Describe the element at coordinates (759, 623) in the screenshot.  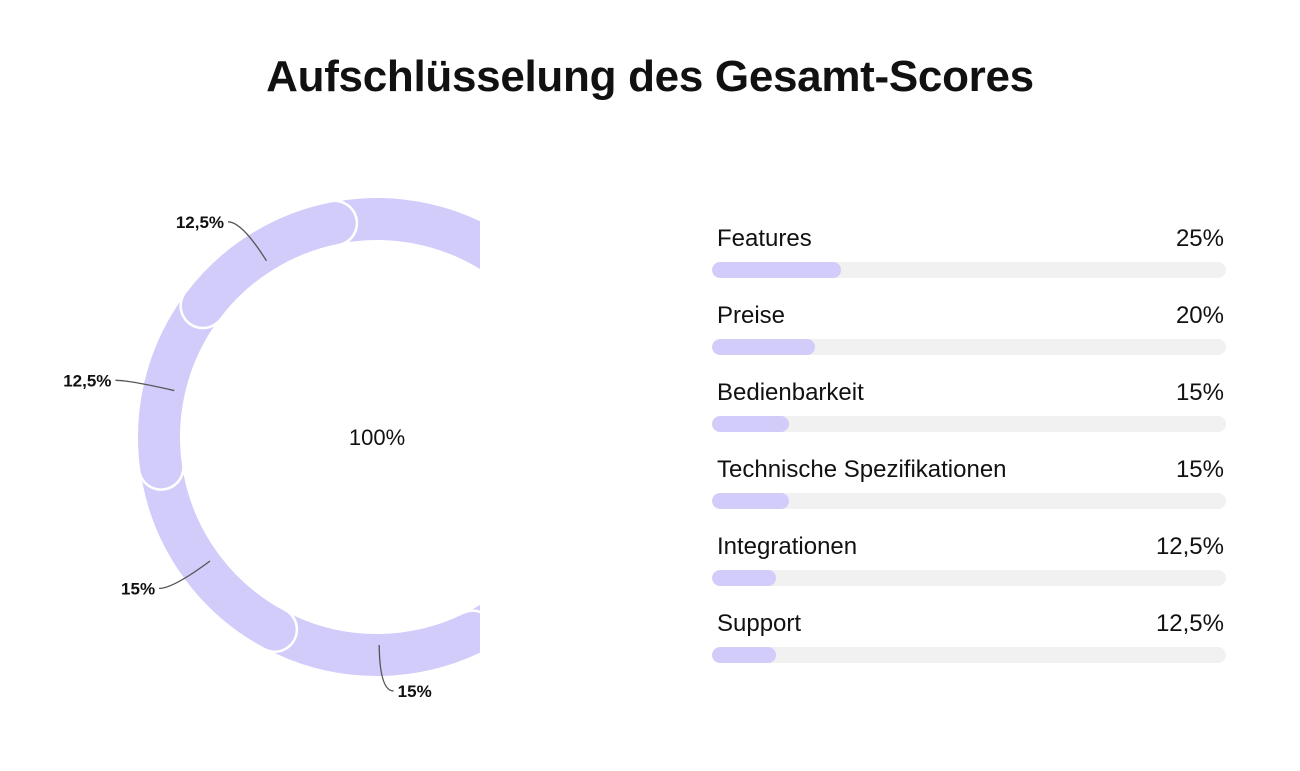
I see `breakdown-category-label: Support` at that location.